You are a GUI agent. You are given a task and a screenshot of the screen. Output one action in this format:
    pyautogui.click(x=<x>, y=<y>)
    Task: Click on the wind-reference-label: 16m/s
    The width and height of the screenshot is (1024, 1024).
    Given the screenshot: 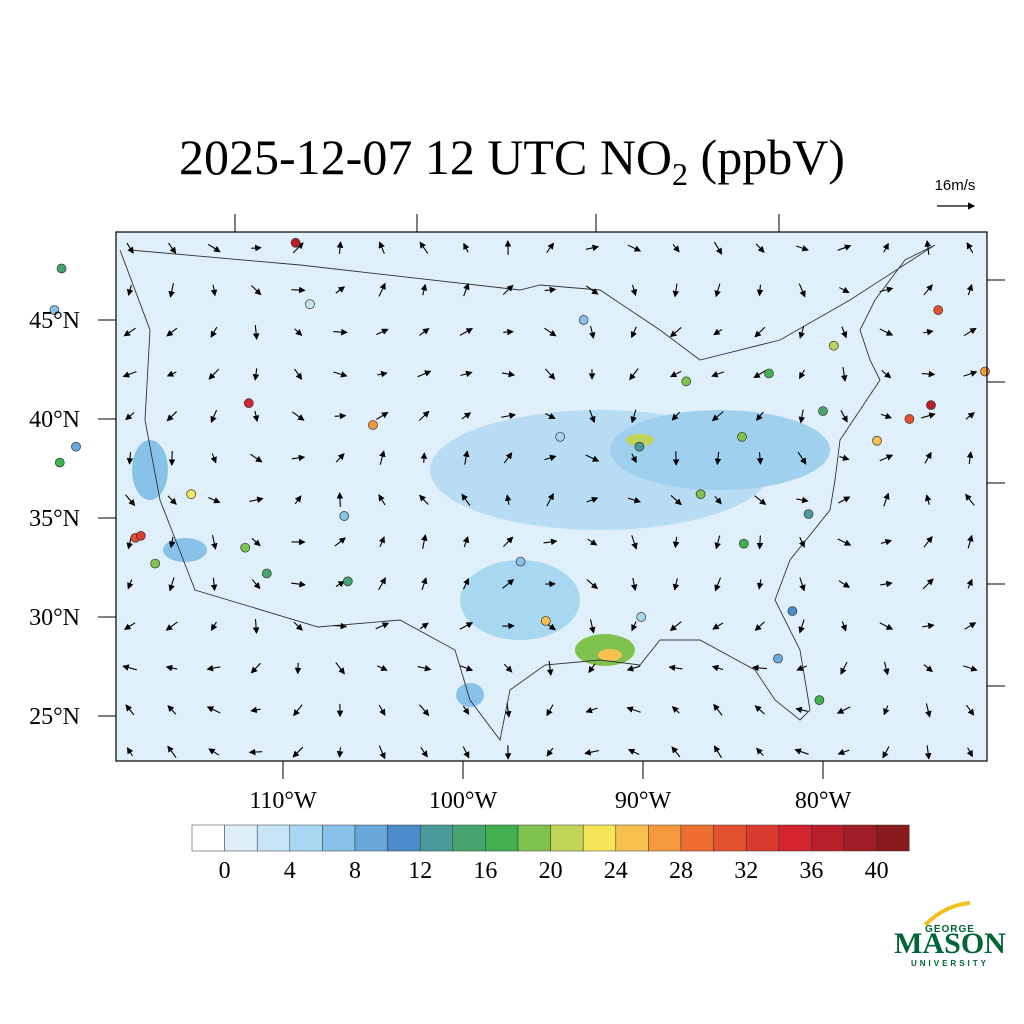 What is the action you would take?
    pyautogui.click(x=955, y=185)
    